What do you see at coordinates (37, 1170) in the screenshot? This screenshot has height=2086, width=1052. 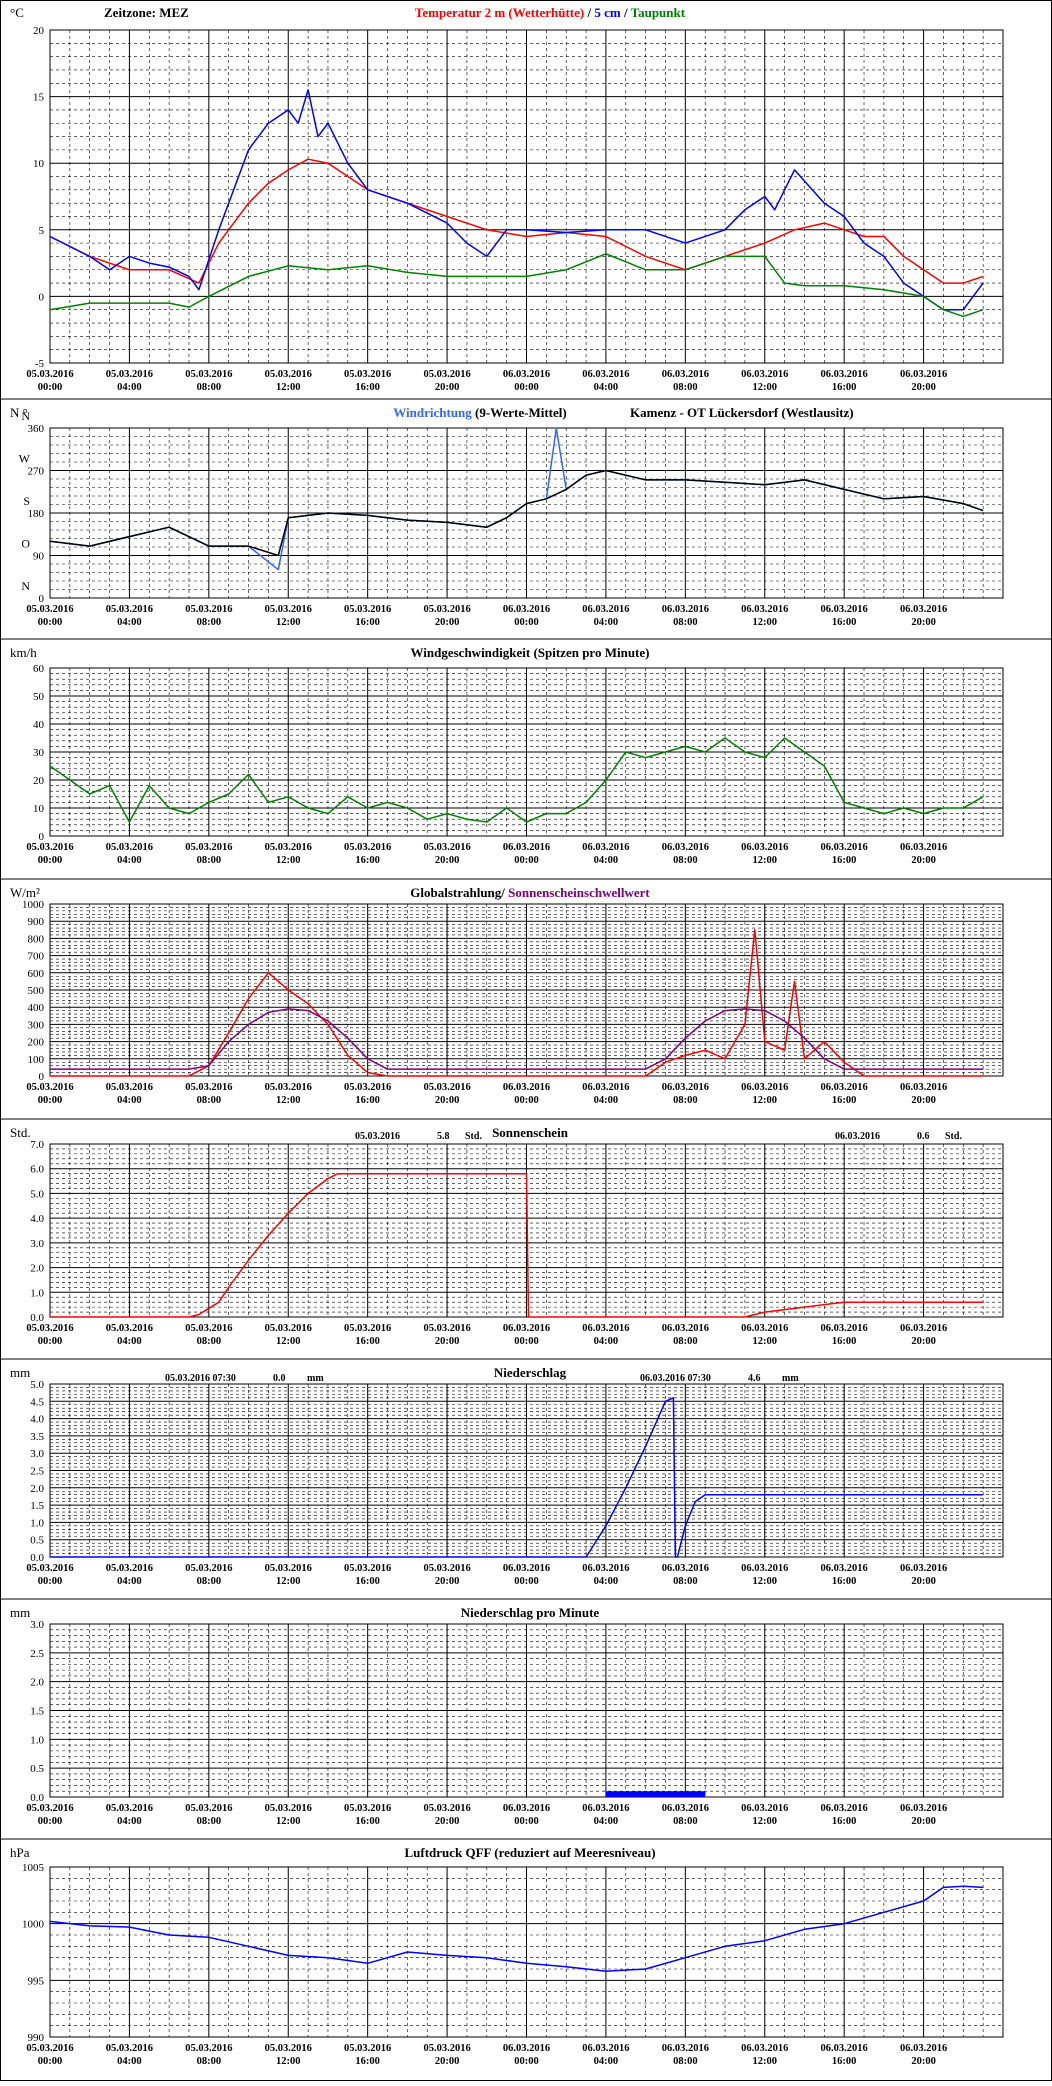 I see `y-tick-label: 6.0` at bounding box center [37, 1170].